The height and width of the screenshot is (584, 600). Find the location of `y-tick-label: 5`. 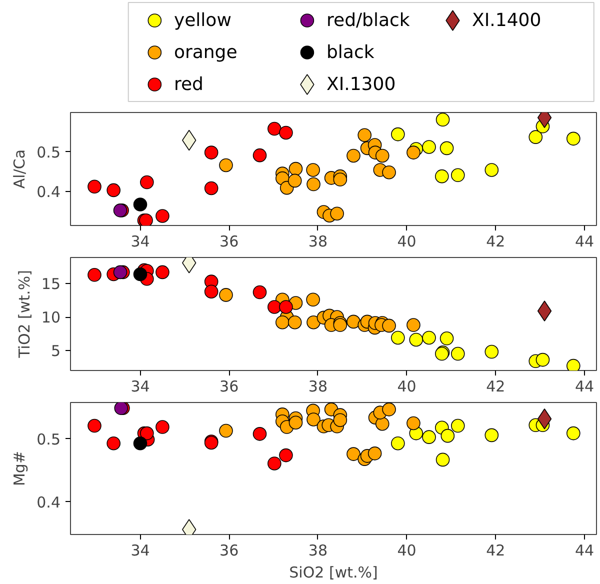

y-tick-label: 5 is located at coordinates (55, 351).